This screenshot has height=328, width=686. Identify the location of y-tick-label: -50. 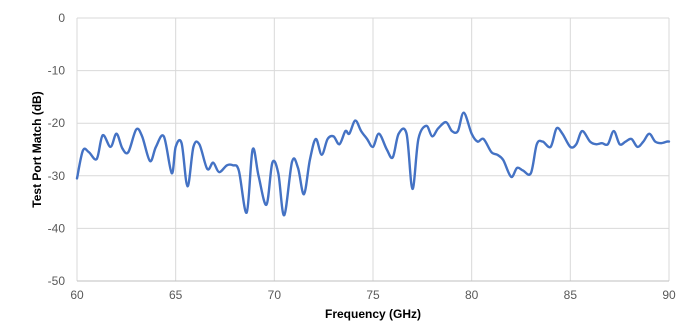
(57, 281).